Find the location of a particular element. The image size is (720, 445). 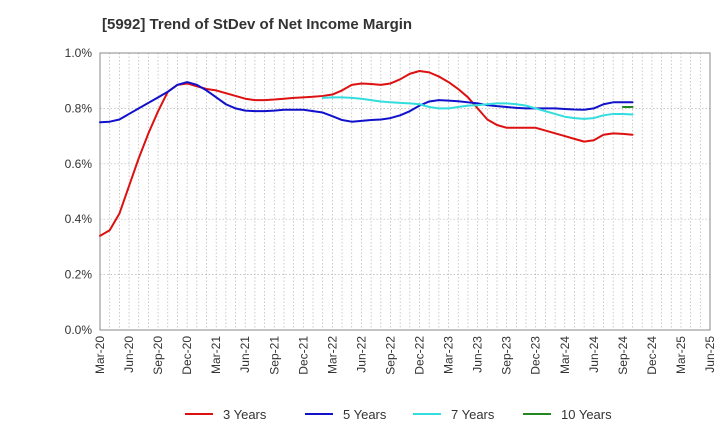

x-tick-label: Mar-25 is located at coordinates (681, 355).